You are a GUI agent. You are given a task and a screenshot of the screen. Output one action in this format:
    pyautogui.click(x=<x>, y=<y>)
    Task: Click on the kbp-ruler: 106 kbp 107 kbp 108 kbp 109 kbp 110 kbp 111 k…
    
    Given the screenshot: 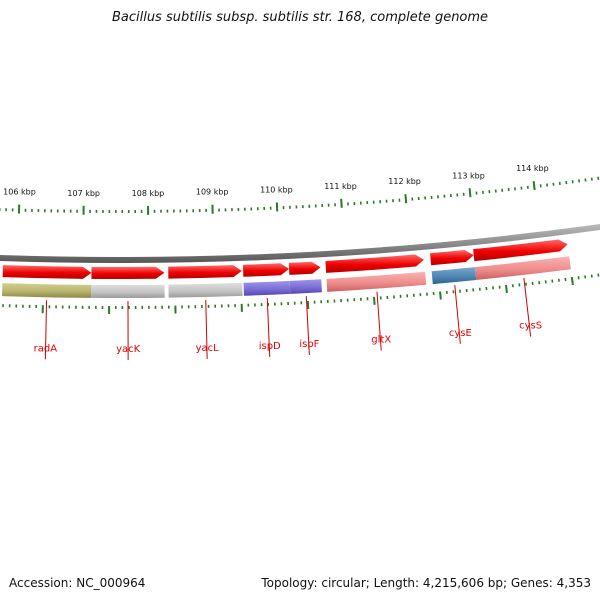 What is the action you would take?
    pyautogui.click(x=300, y=189)
    